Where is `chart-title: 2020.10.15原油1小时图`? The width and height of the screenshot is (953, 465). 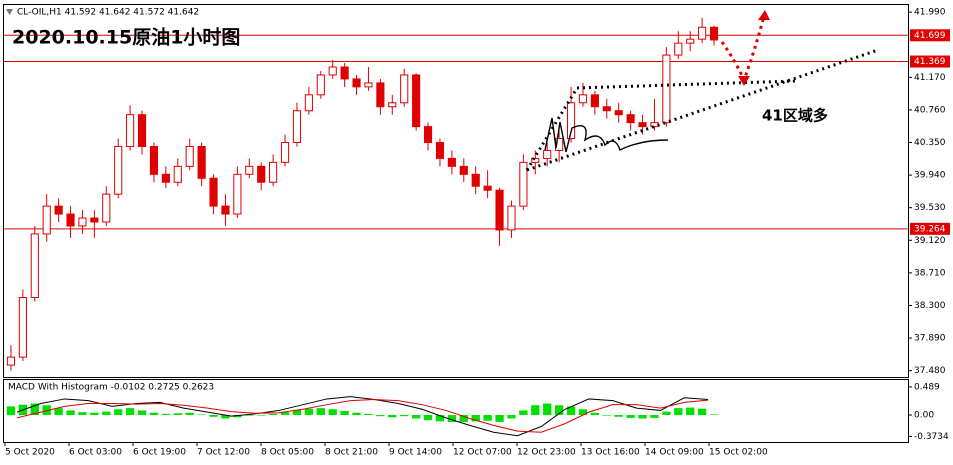
chart-title: 2020.10.15原油1小时图 is located at coordinates (126, 38).